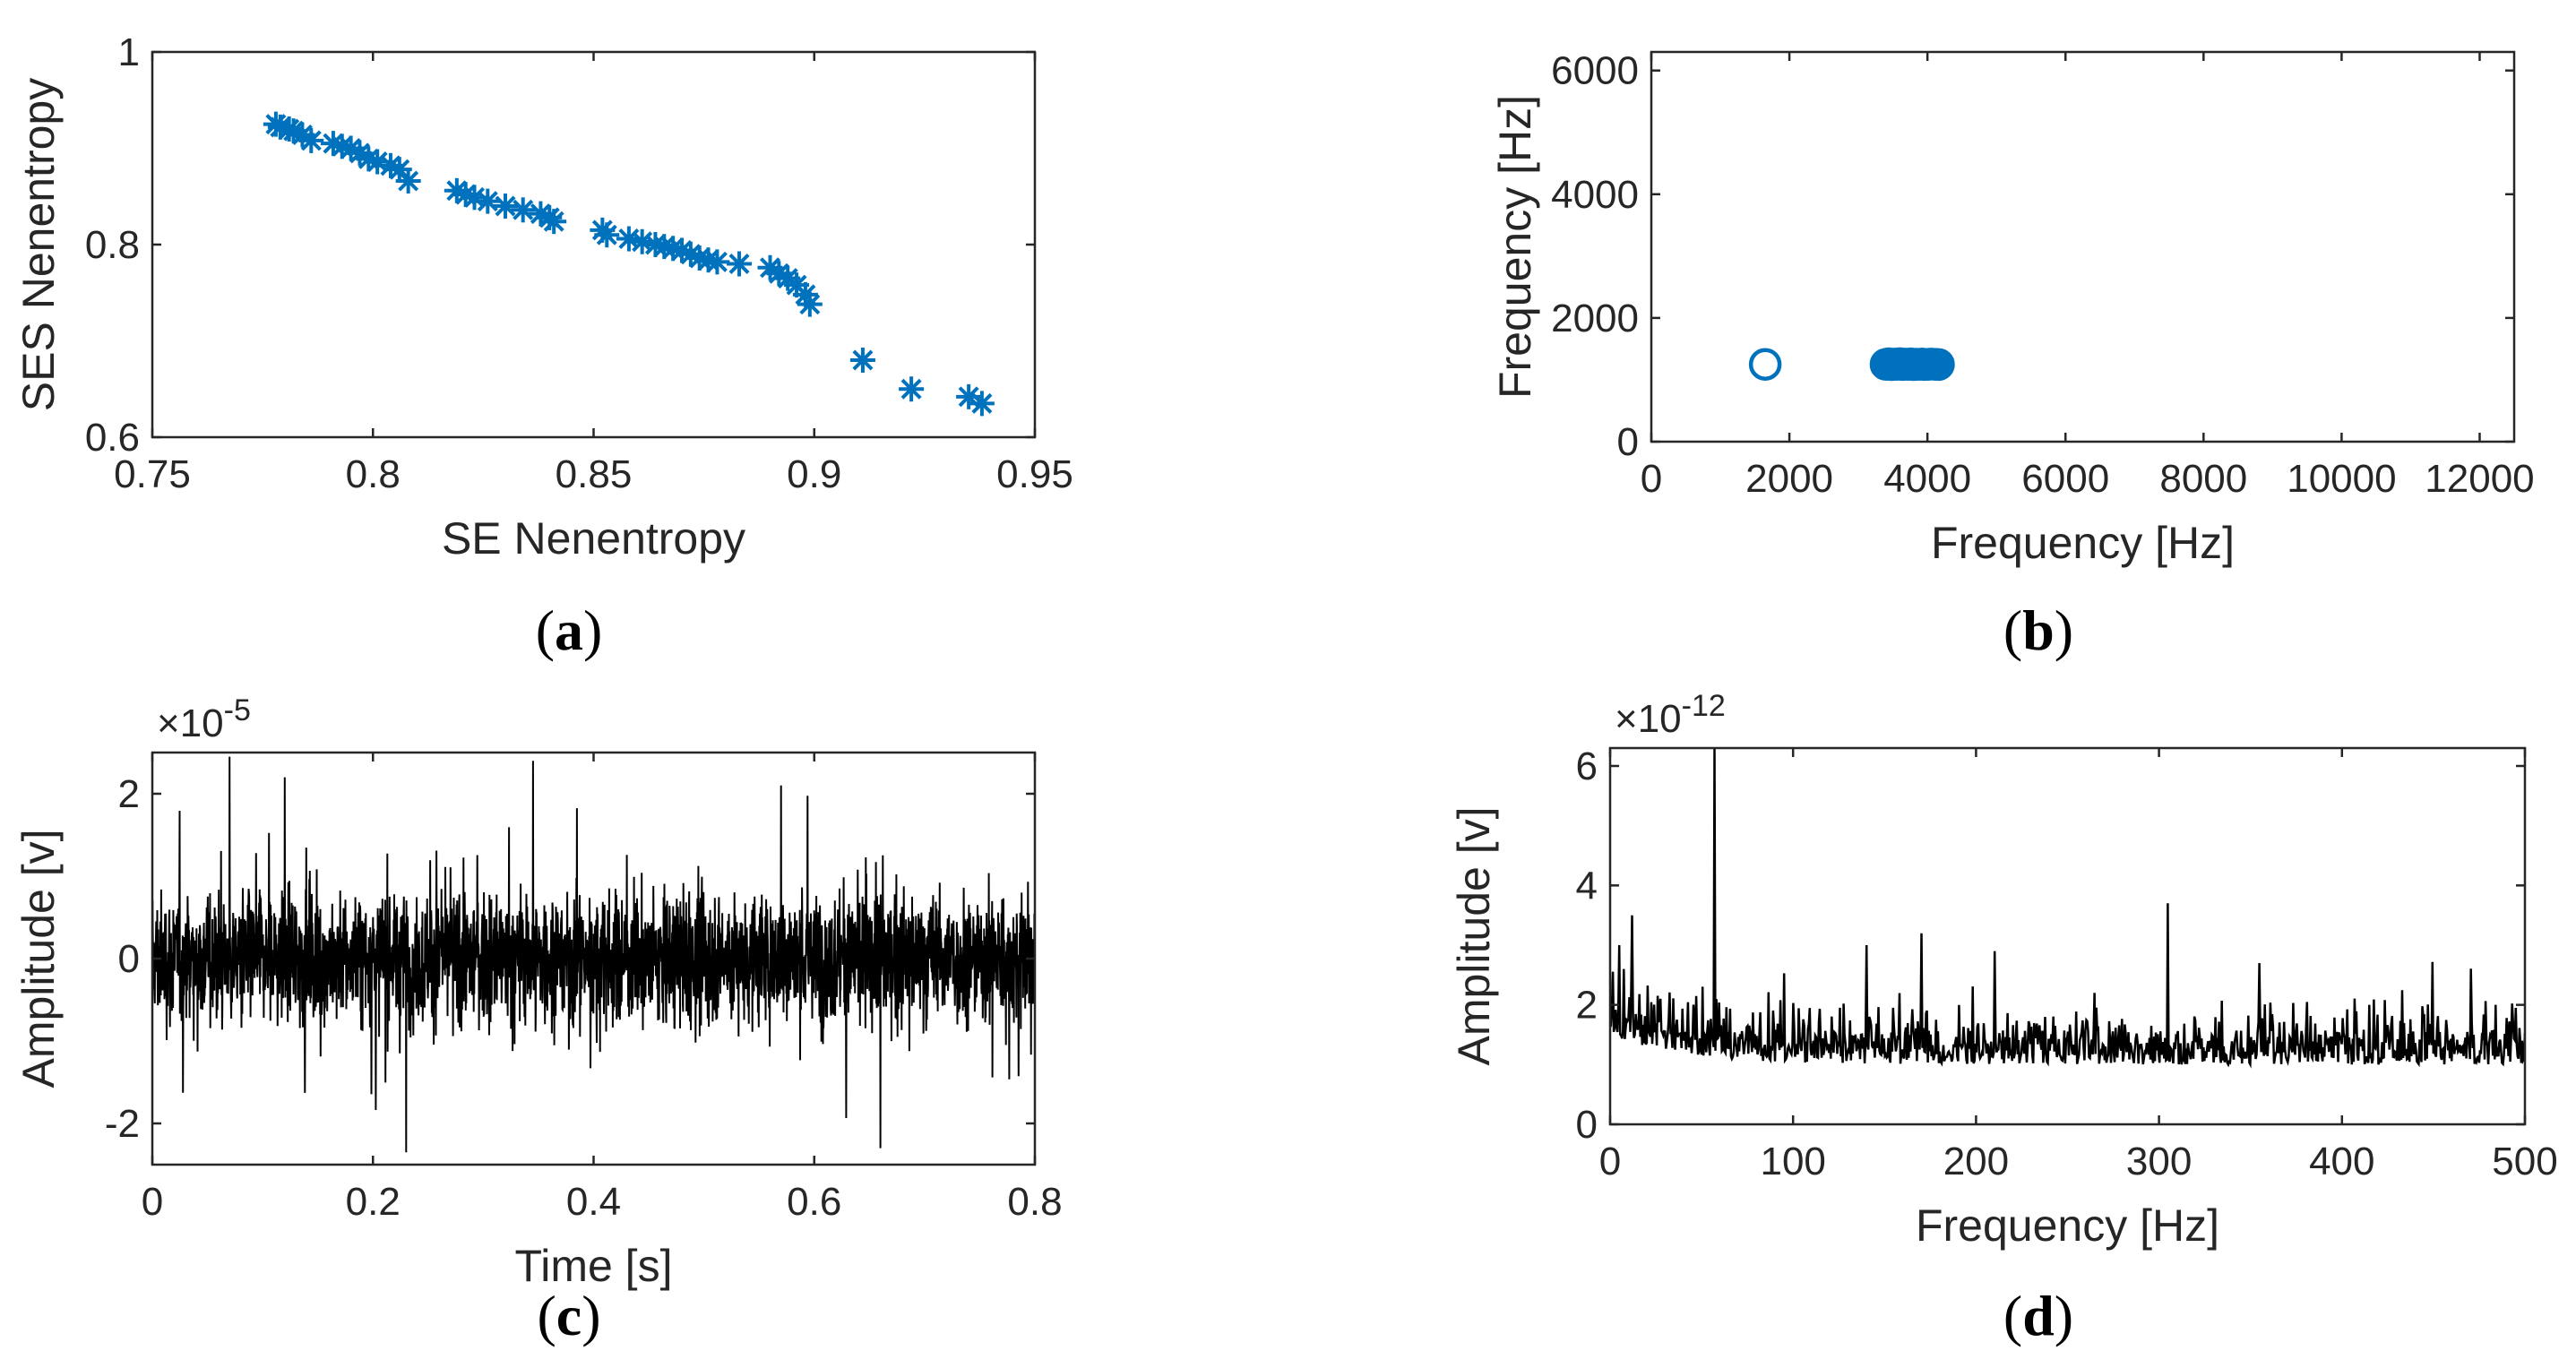 Image resolution: width=2576 pixels, height=1368 pixels. What do you see at coordinates (1587, 886) in the screenshot?
I see `y-tick-label: 4` at bounding box center [1587, 886].